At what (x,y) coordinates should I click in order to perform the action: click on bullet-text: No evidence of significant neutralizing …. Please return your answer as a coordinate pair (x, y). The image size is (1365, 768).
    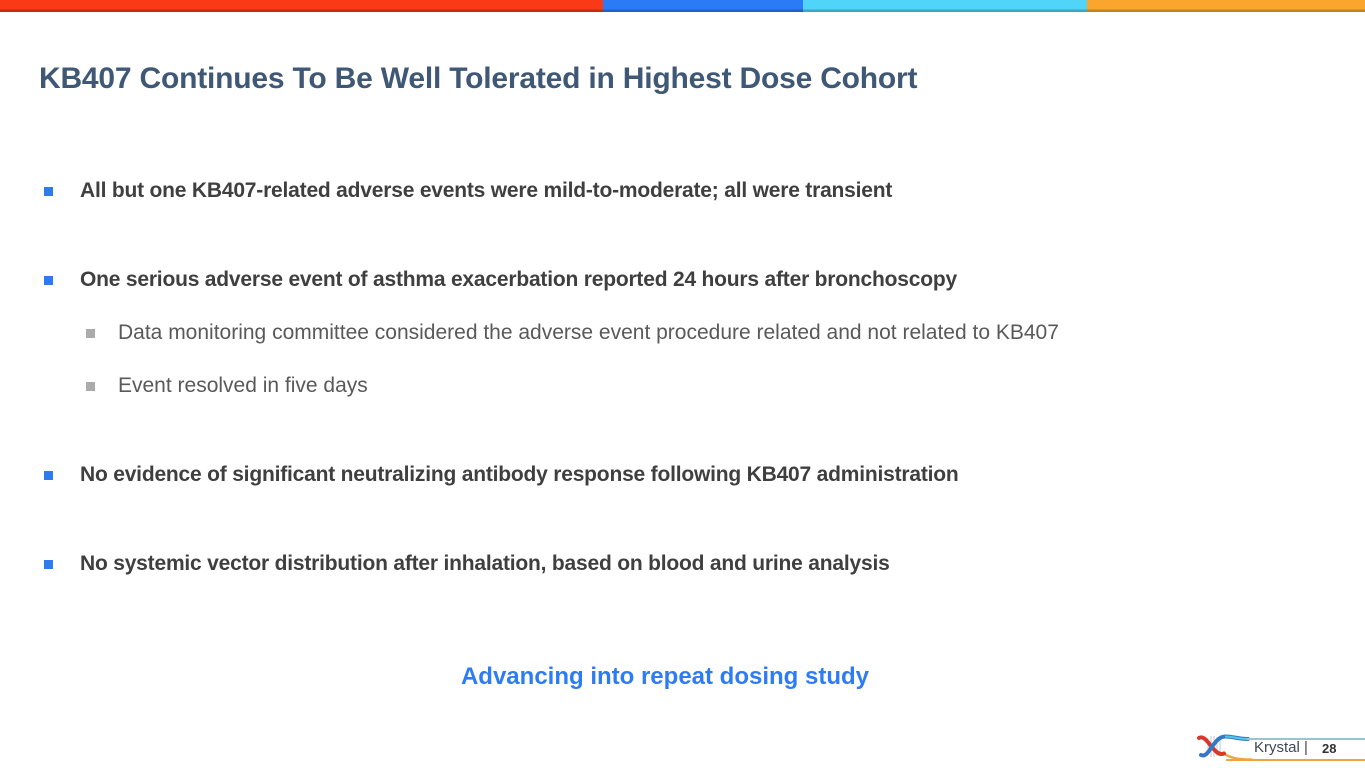
    Looking at the image, I should click on (519, 474).